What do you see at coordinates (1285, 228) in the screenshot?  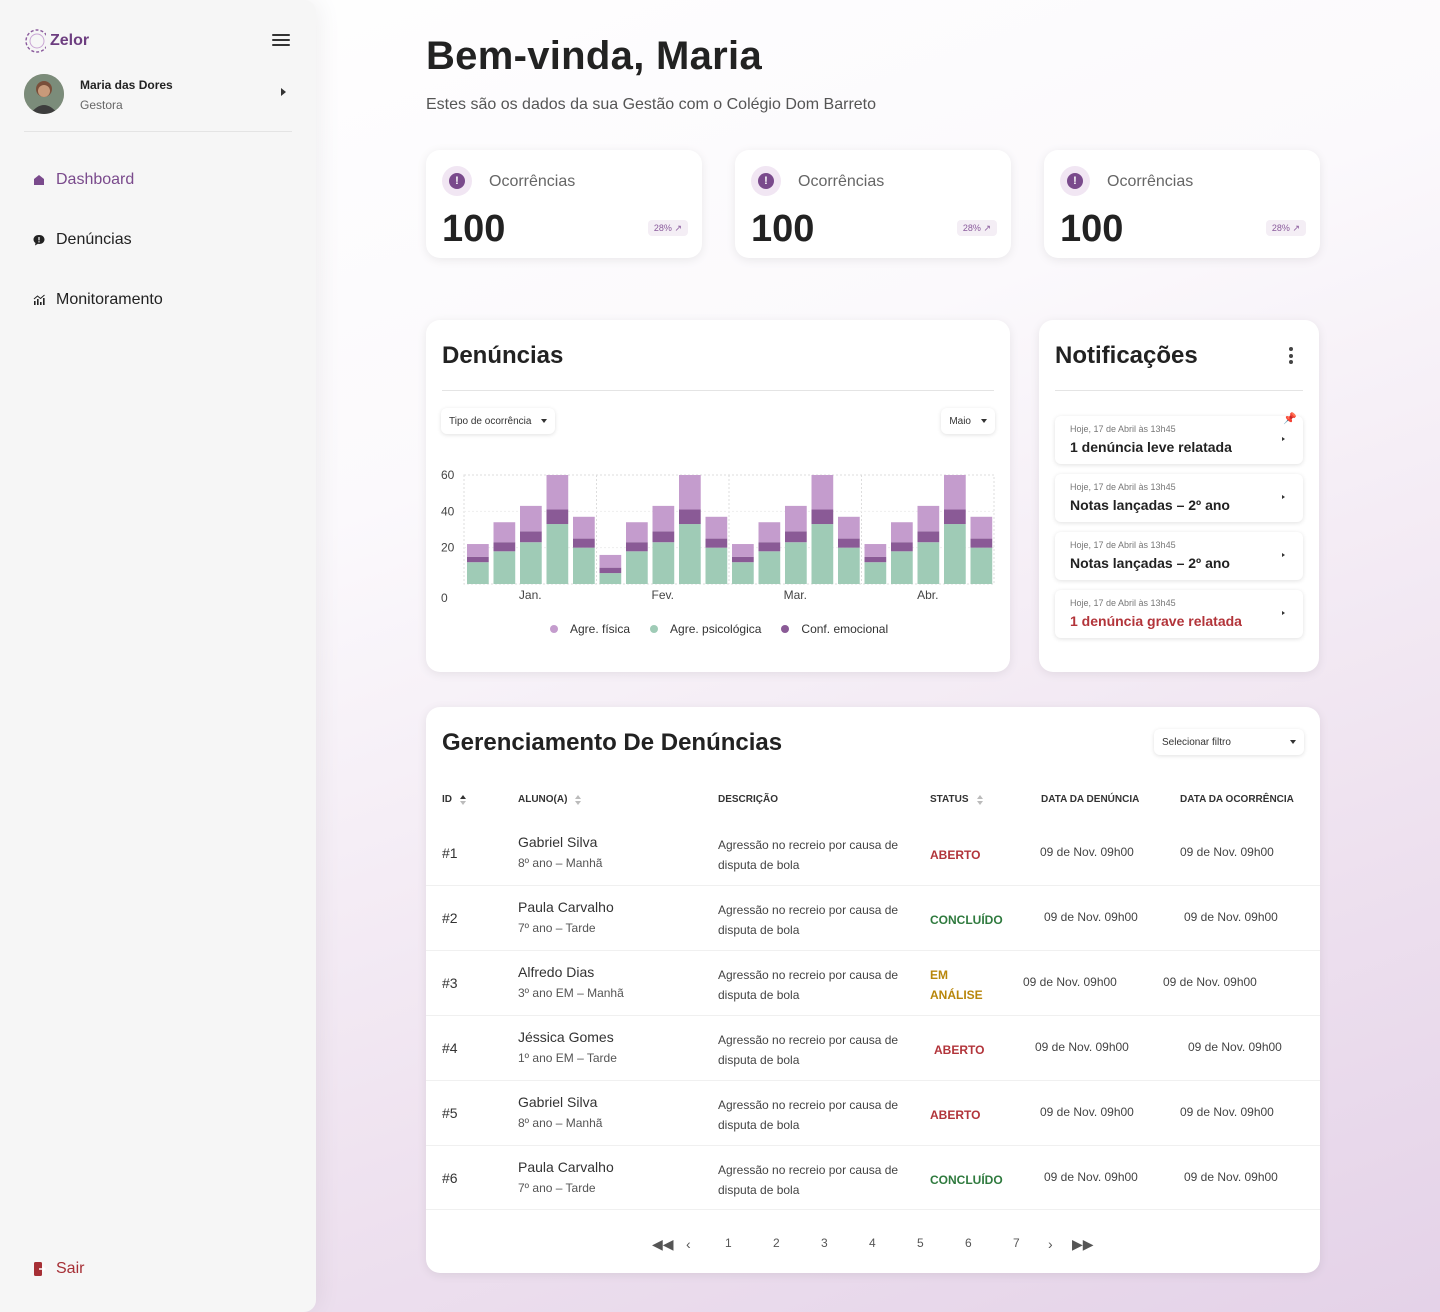 I see `trend-badge: 28% ↗` at bounding box center [1285, 228].